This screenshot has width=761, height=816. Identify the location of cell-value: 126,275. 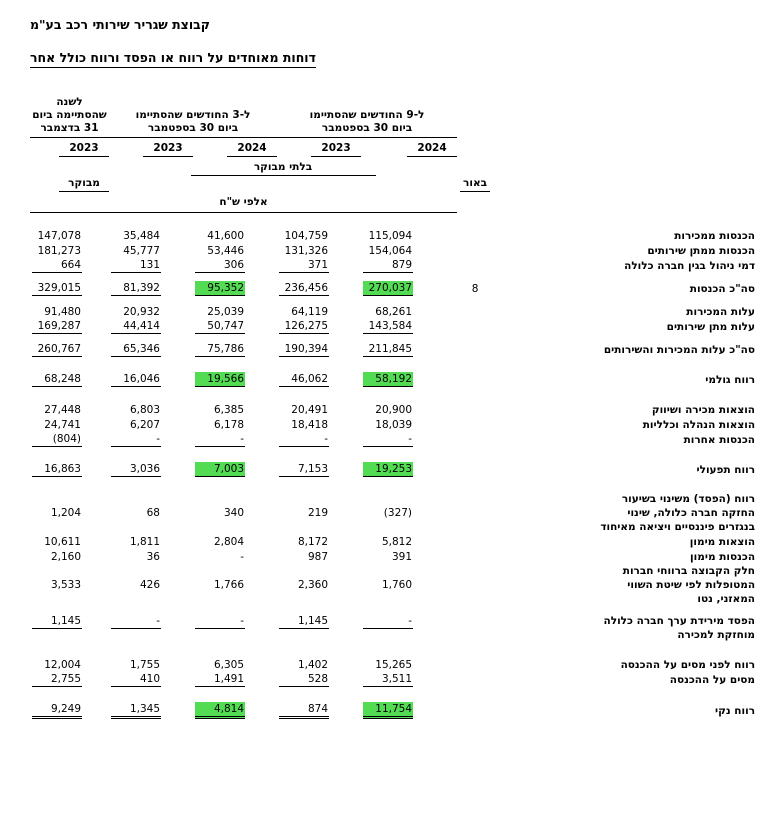
(304, 326).